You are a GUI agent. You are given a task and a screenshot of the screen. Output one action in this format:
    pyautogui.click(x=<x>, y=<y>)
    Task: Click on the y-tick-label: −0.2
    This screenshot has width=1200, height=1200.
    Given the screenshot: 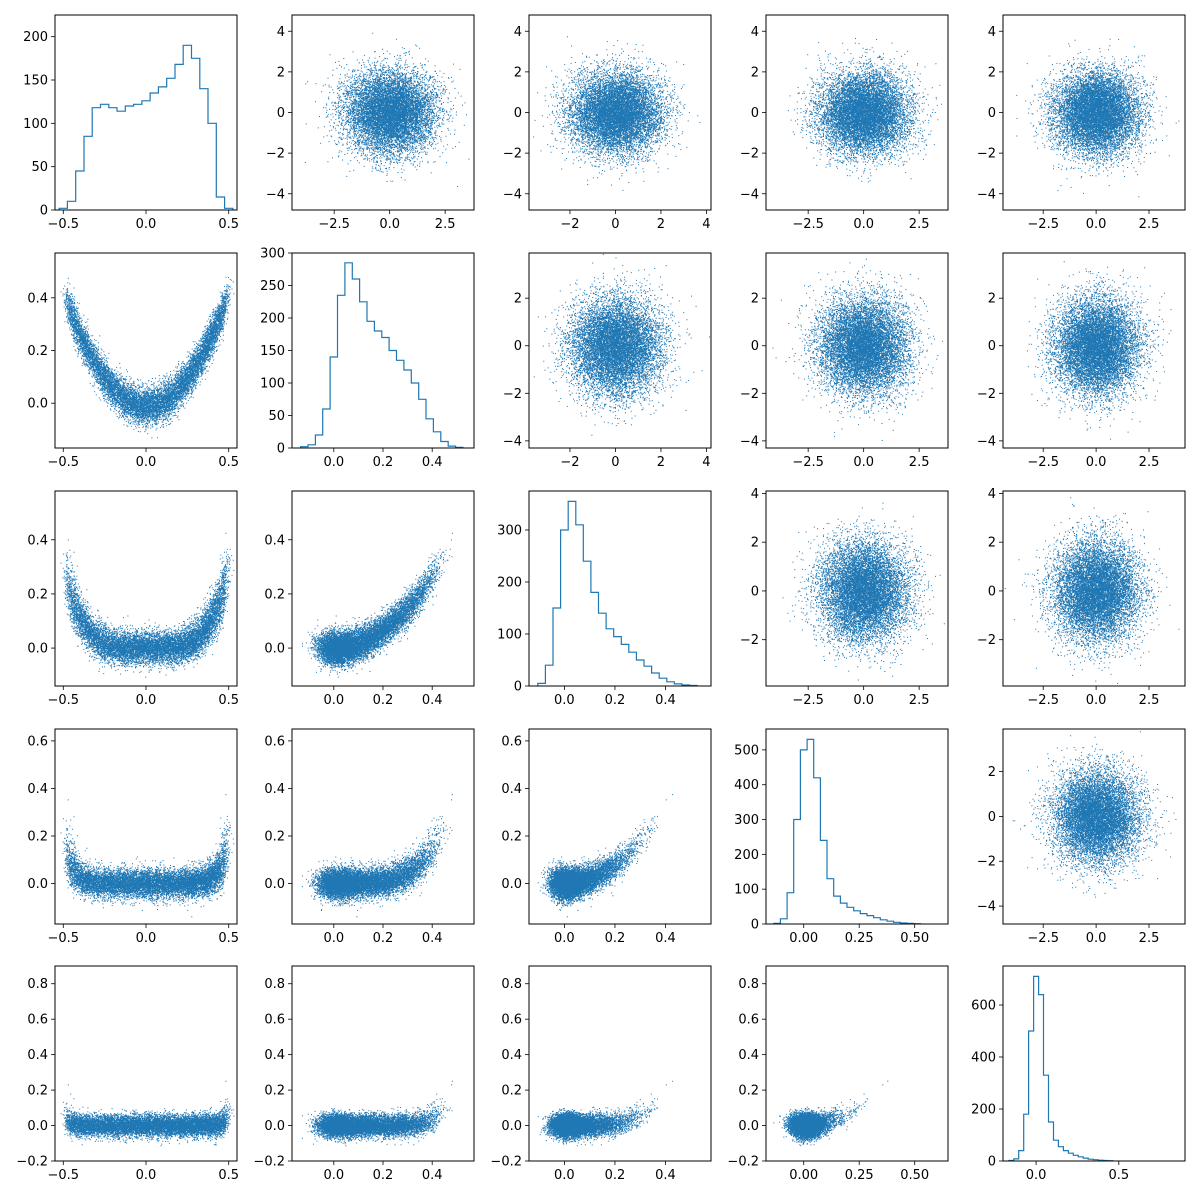 What is the action you would take?
    pyautogui.click(x=743, y=1162)
    